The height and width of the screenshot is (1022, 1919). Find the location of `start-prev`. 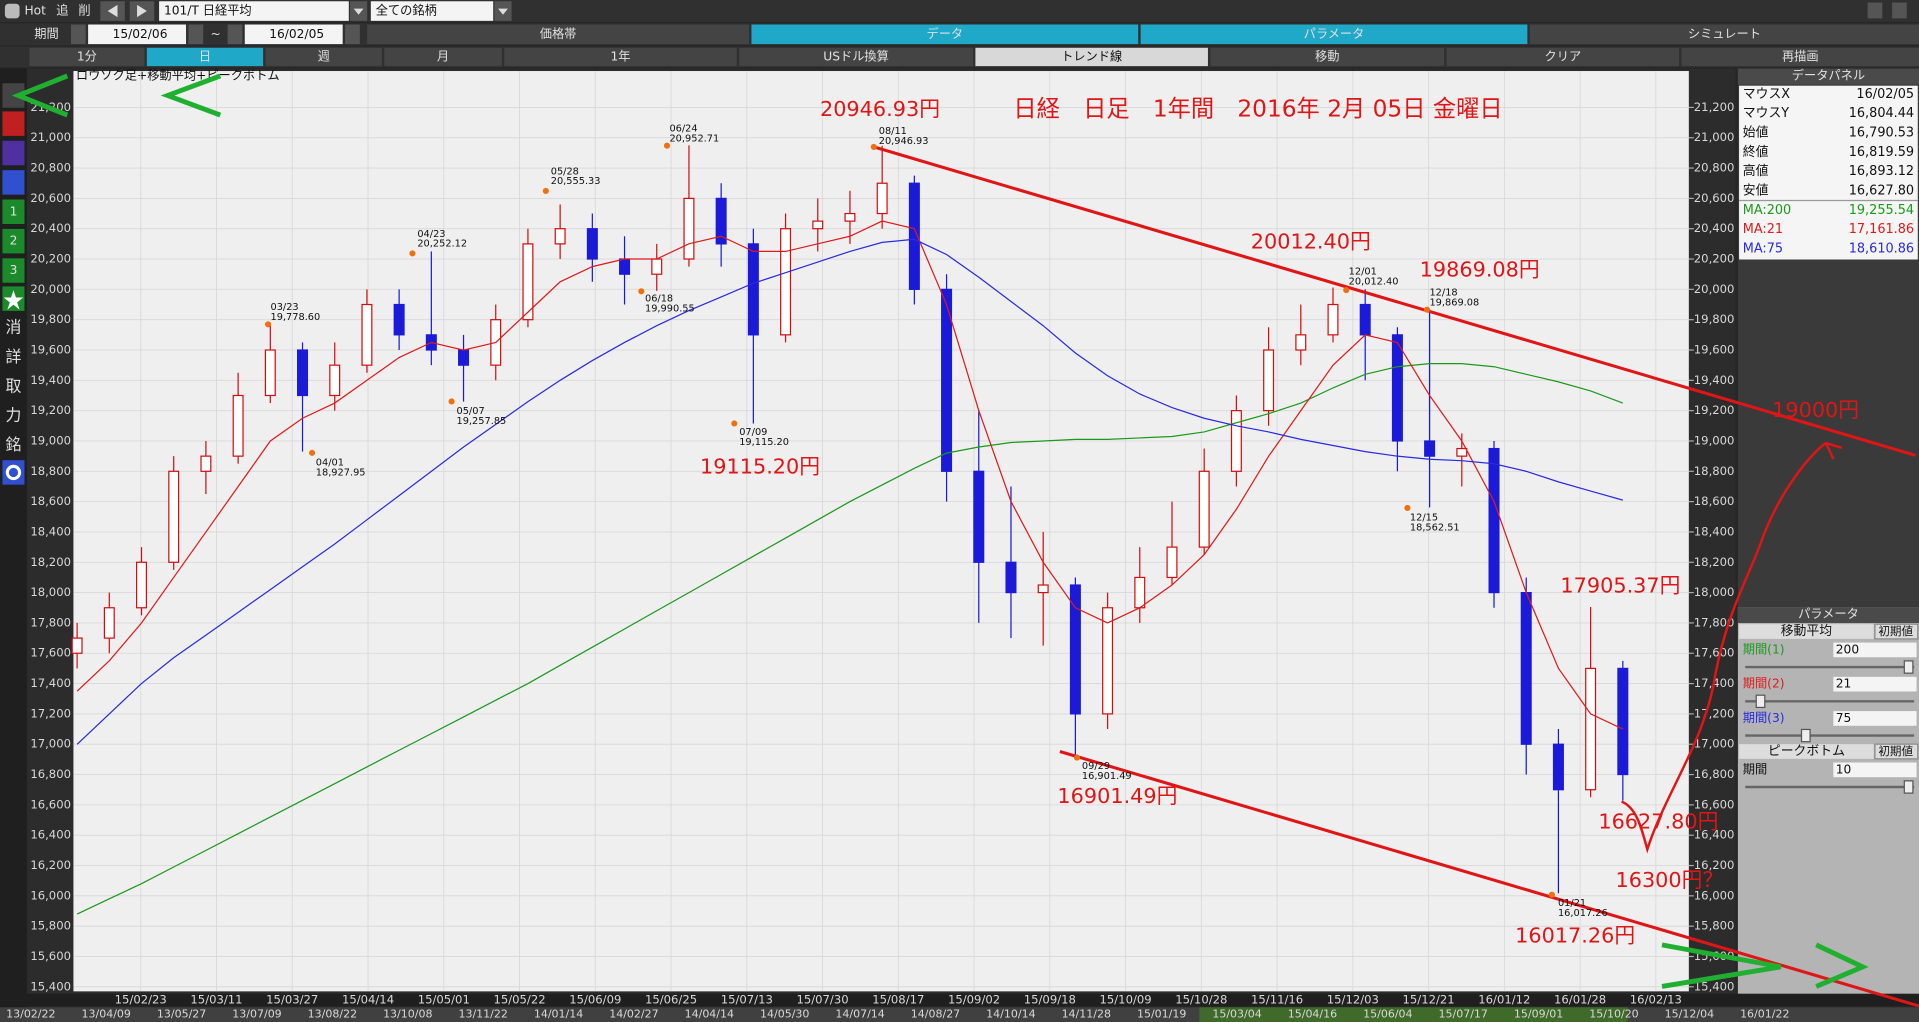

start-prev is located at coordinates (78, 34).